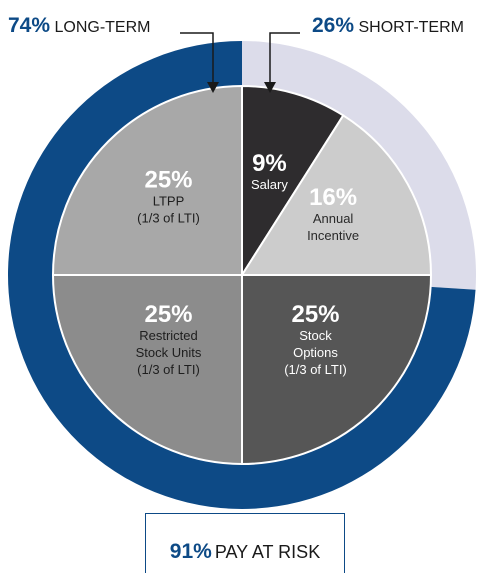  Describe the element at coordinates (333, 25) in the screenshot. I see `short-term-pct: 26%` at that location.